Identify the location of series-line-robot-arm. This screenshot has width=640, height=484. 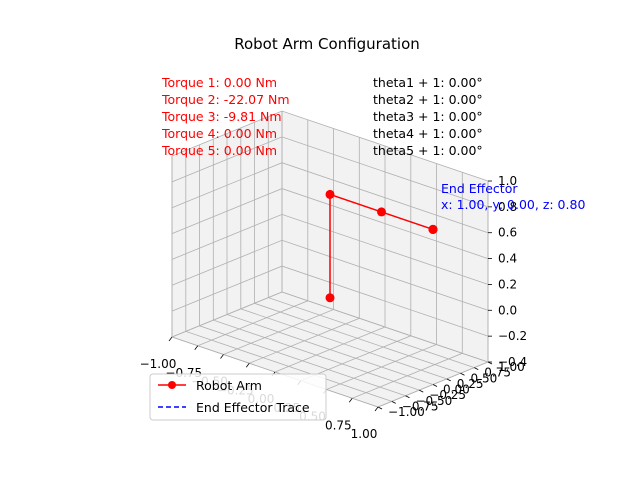
(381, 245).